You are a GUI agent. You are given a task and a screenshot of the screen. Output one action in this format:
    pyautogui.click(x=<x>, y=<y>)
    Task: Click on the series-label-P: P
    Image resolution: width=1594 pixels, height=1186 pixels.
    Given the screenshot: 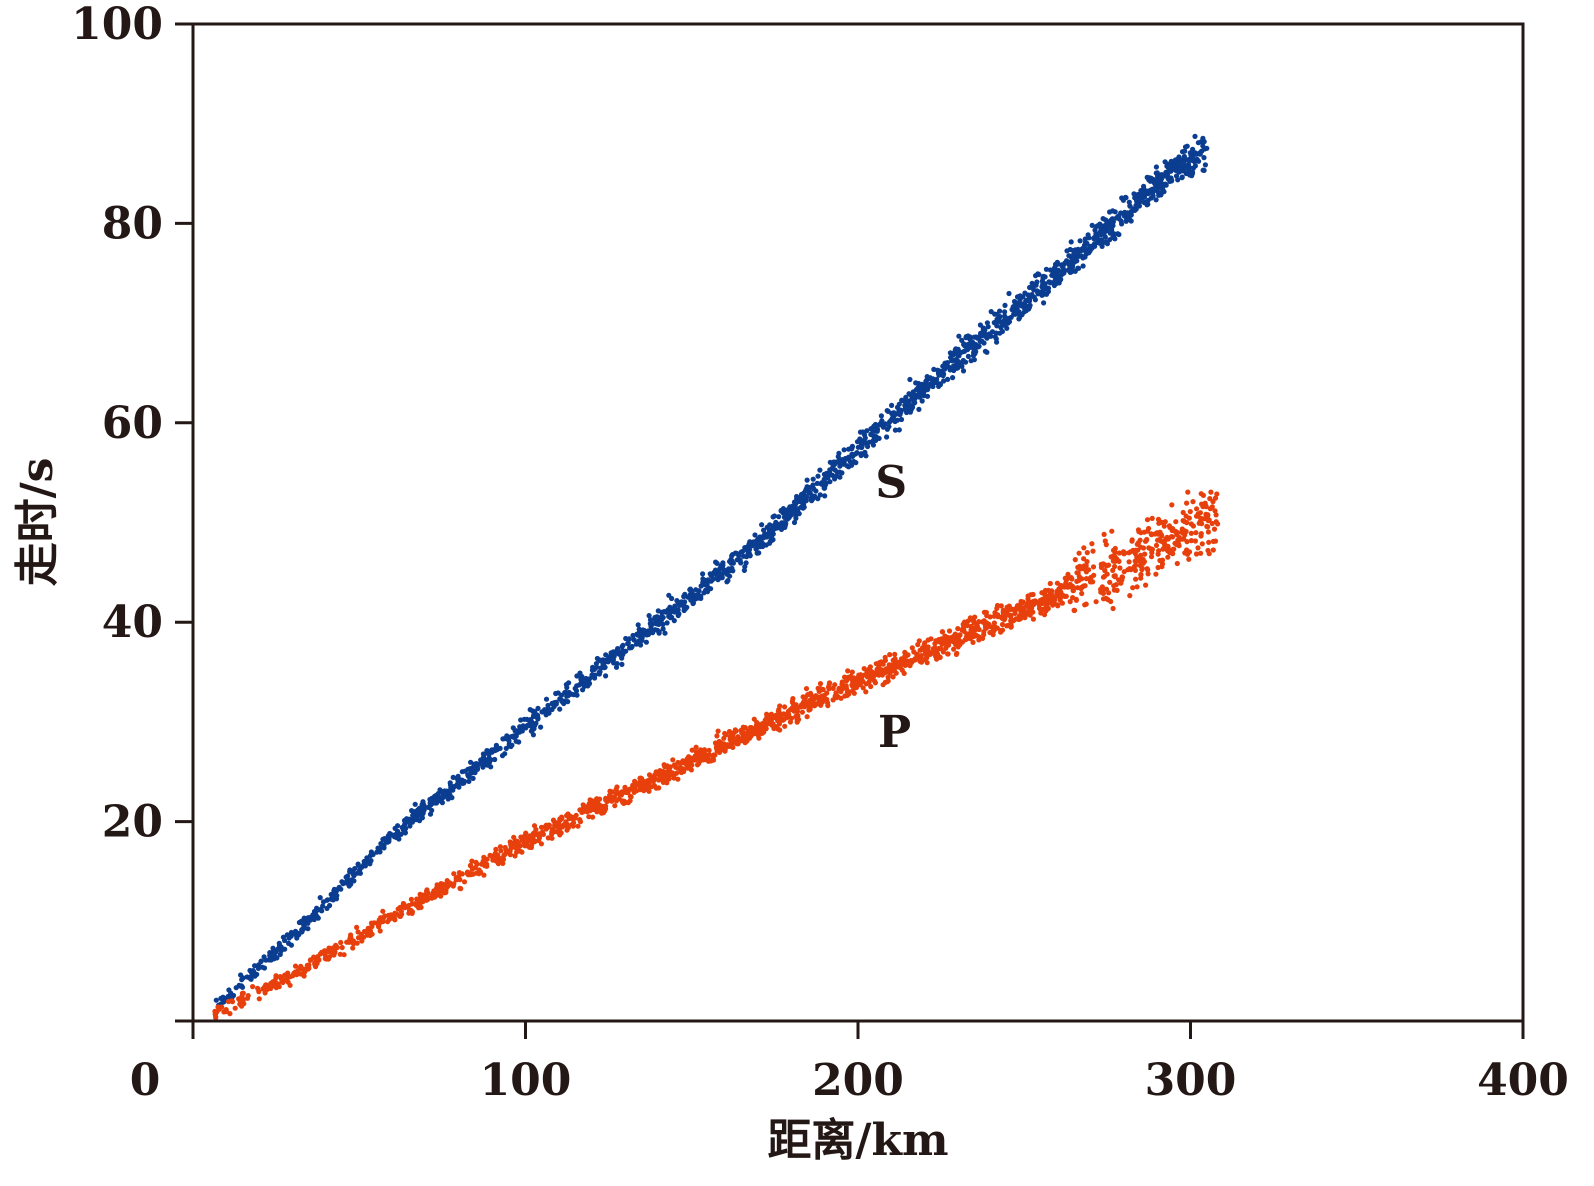 What is the action you would take?
    pyautogui.click(x=894, y=732)
    